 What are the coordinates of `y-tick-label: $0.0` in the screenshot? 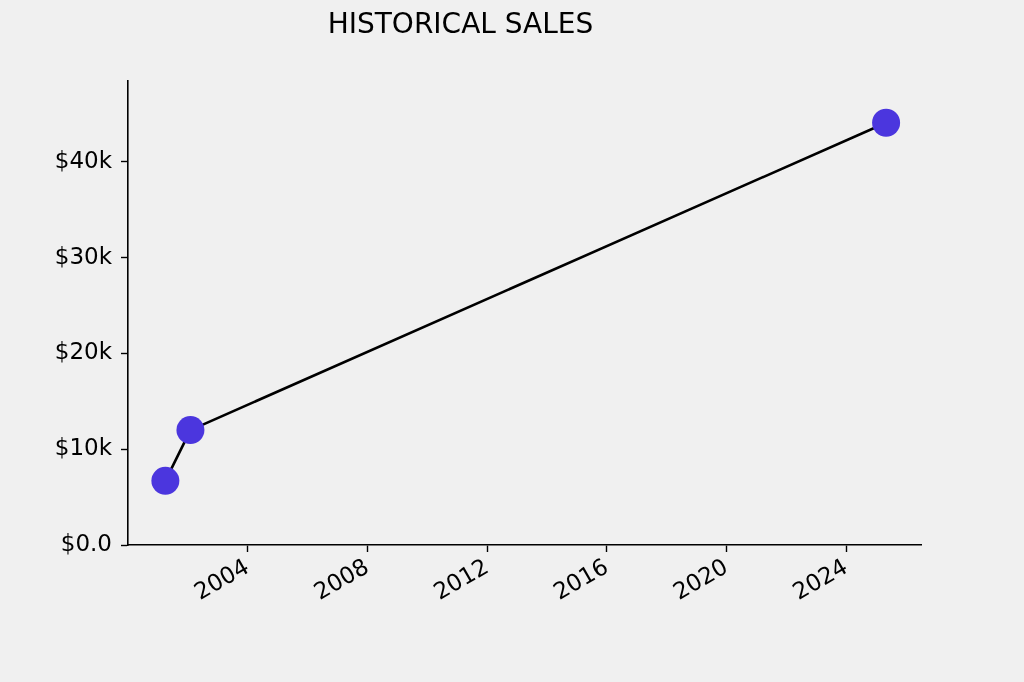 It's located at (86, 542).